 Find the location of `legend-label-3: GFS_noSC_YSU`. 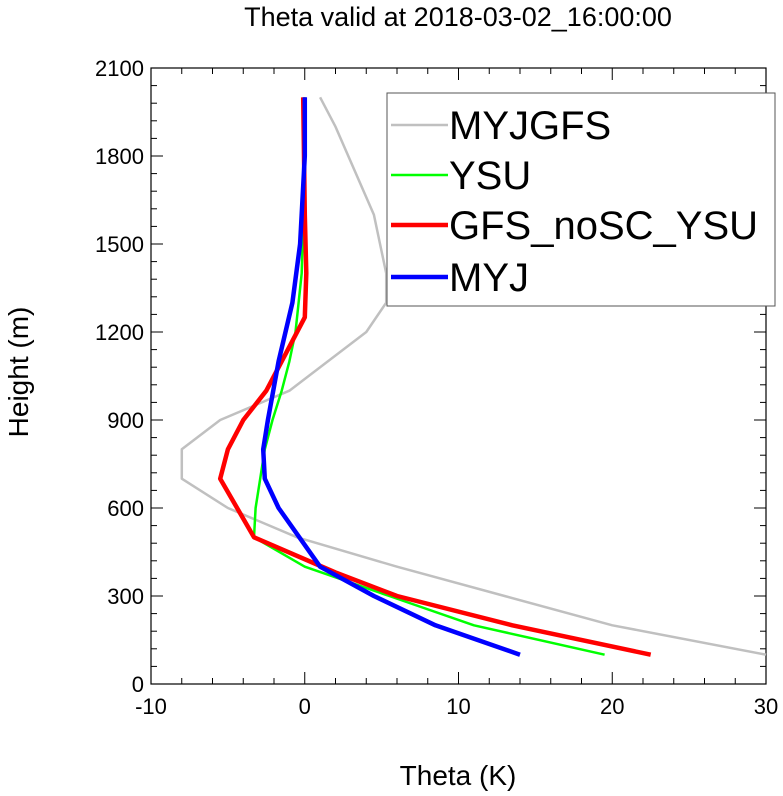

legend-label-3: GFS_noSC_YSU is located at coordinates (603, 226).